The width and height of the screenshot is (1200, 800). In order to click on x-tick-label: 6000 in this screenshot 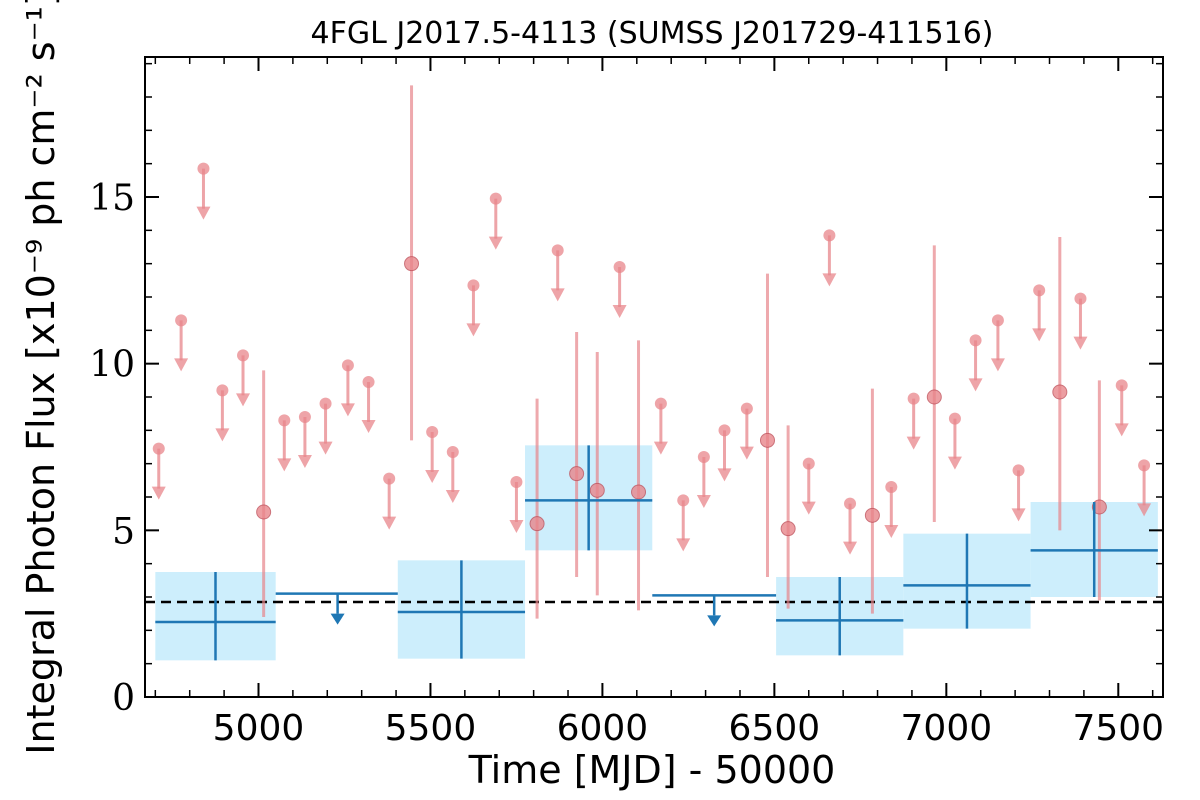, I will do `click(603, 728)`.